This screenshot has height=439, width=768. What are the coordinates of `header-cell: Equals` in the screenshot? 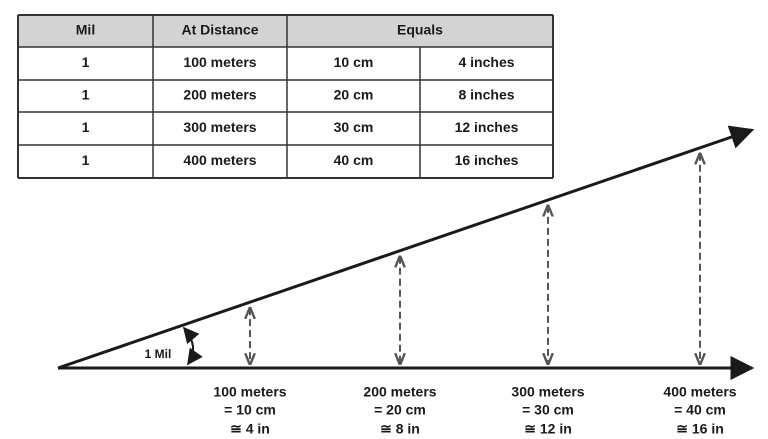 It's located at (420, 30).